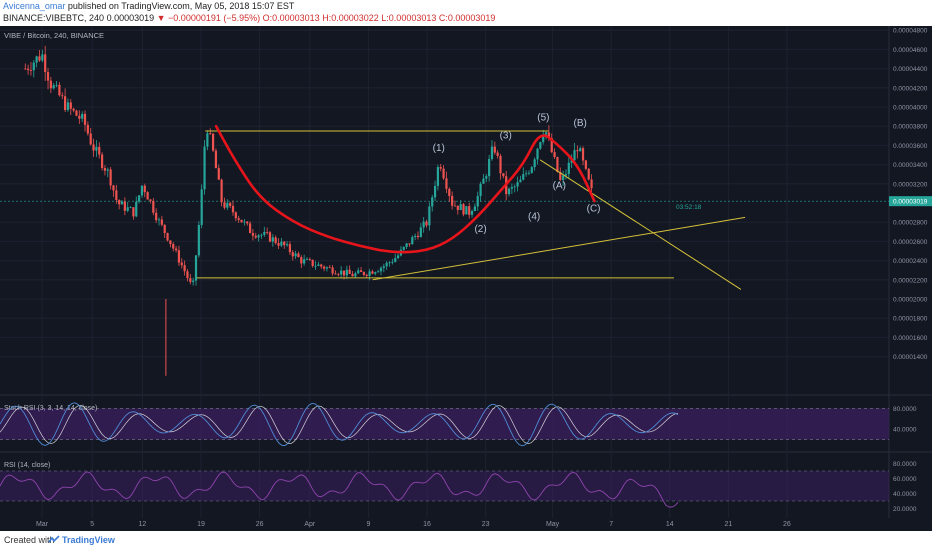  I want to click on y-tick-label: 0.00002200, so click(910, 280).